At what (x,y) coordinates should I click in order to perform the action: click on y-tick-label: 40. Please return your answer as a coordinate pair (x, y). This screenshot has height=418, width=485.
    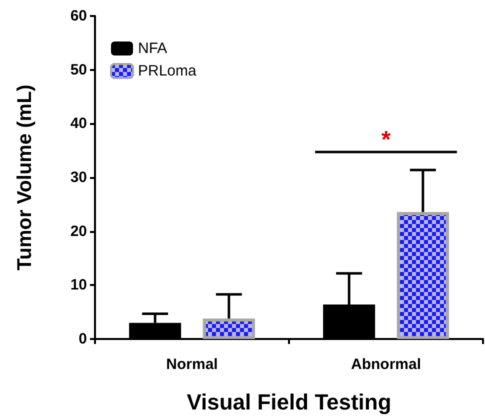
    Looking at the image, I should click on (78, 123).